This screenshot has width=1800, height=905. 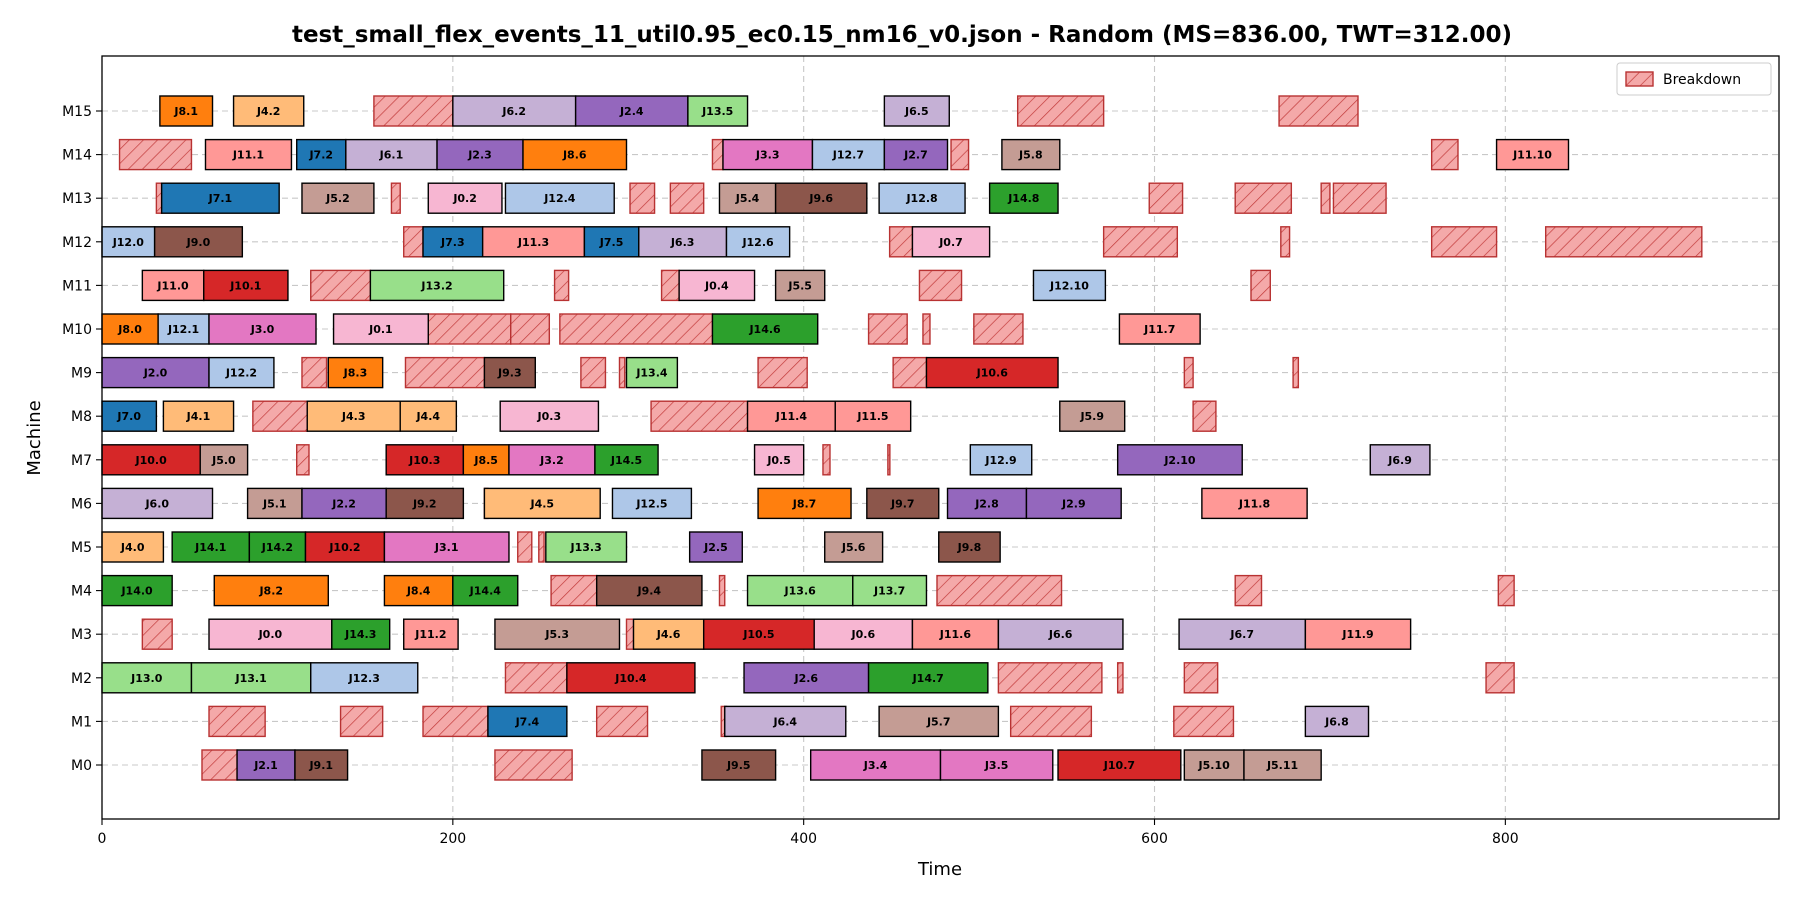 What do you see at coordinates (574, 155) in the screenshot?
I see `operation-label: J8.6` at bounding box center [574, 155].